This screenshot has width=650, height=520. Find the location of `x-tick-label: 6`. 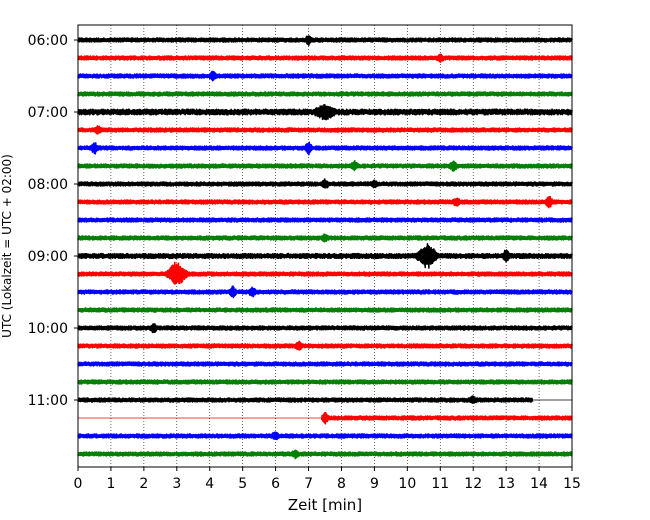

x-tick-label: 6 is located at coordinates (275, 484).